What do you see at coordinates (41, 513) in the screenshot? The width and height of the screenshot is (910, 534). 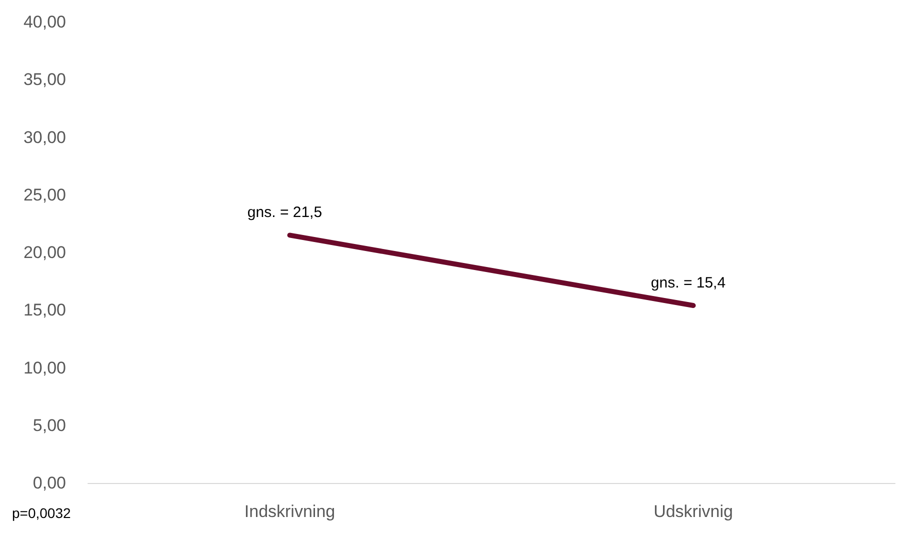 I see `text: p=0,0032` at bounding box center [41, 513].